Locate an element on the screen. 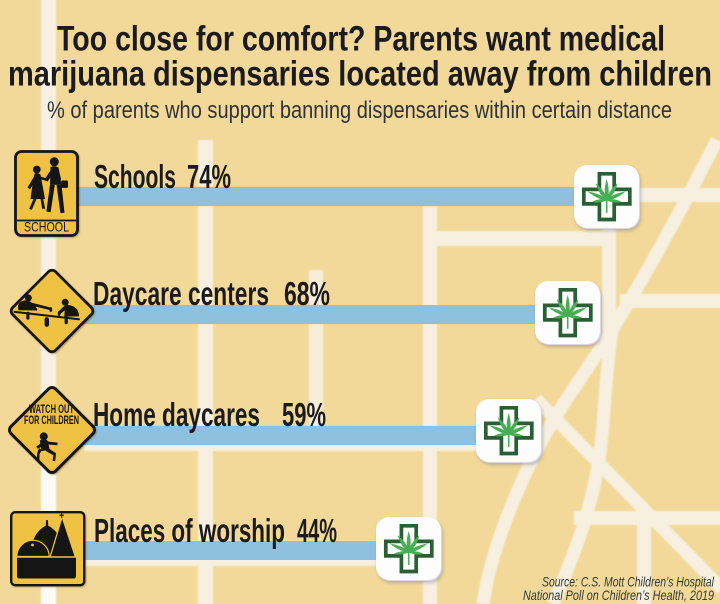 The width and height of the screenshot is (720, 604). svg-text: 68% is located at coordinates (307, 293).